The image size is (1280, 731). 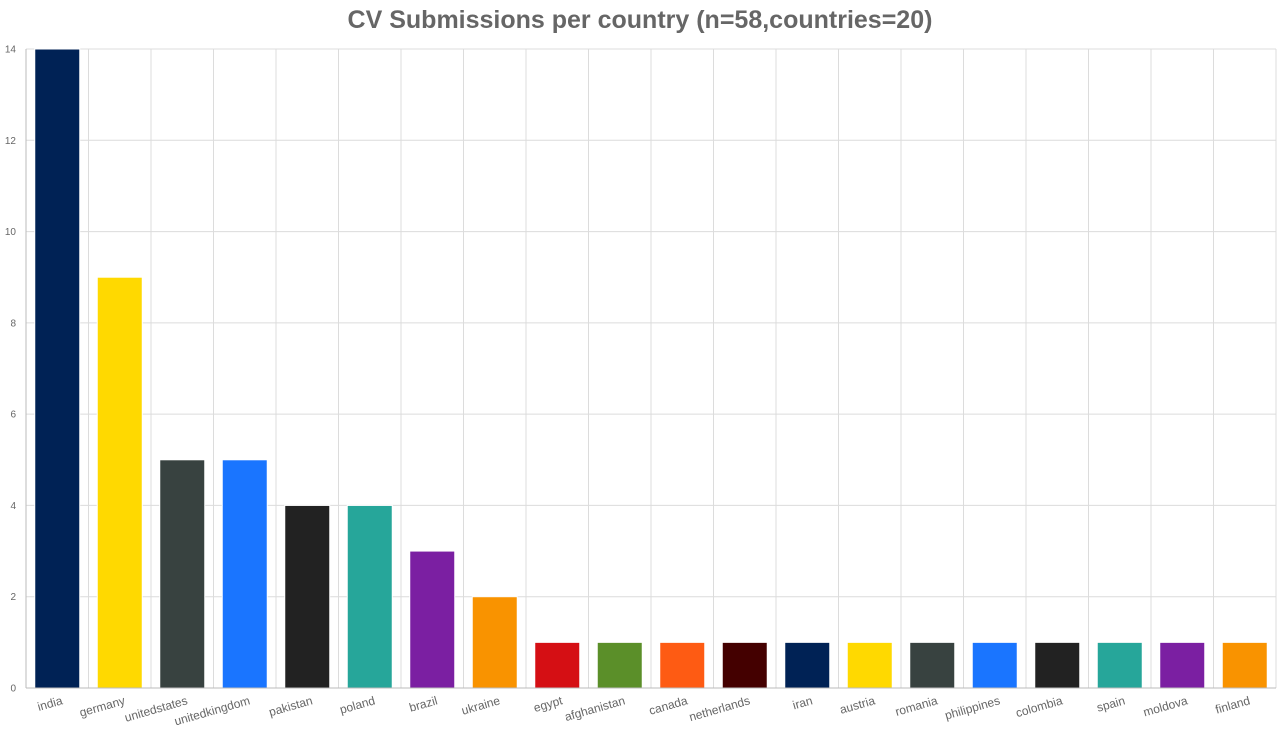 I want to click on y-tick-label: 10, so click(x=11, y=232).